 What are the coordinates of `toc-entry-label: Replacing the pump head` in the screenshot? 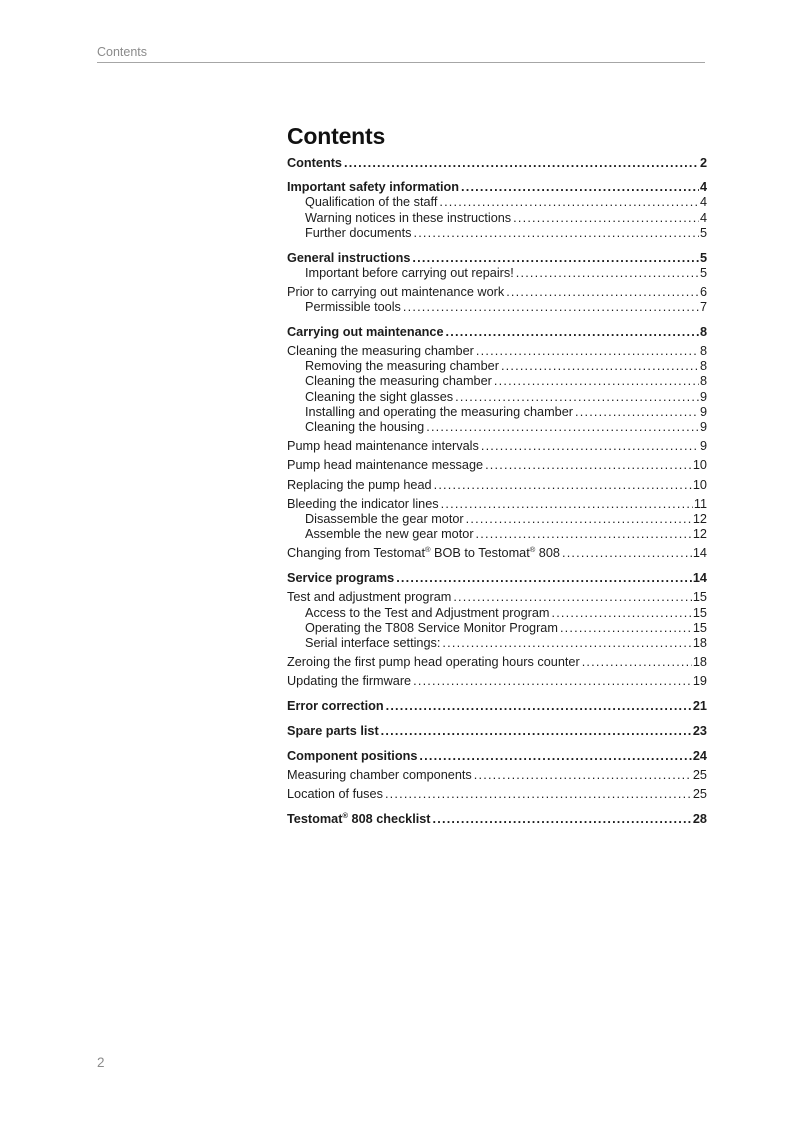 It's located at (359, 484).